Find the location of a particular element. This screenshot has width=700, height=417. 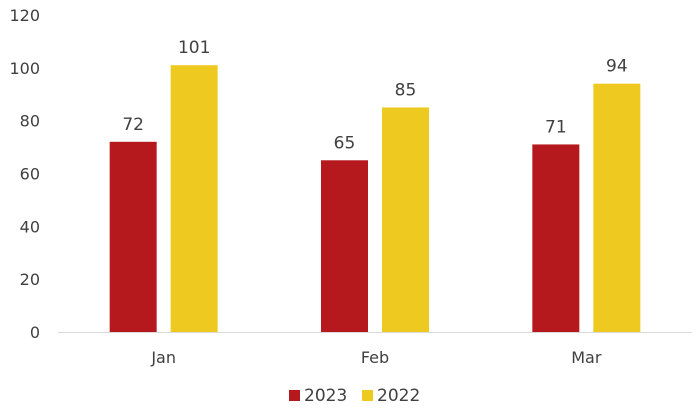

data-label-2023-feb: 65 is located at coordinates (345, 143).